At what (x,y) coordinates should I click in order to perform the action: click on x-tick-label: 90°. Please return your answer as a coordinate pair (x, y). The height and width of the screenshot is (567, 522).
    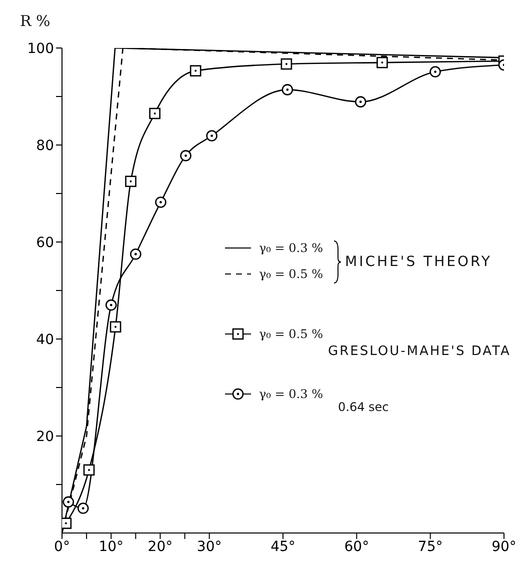
    Looking at the image, I should click on (504, 546).